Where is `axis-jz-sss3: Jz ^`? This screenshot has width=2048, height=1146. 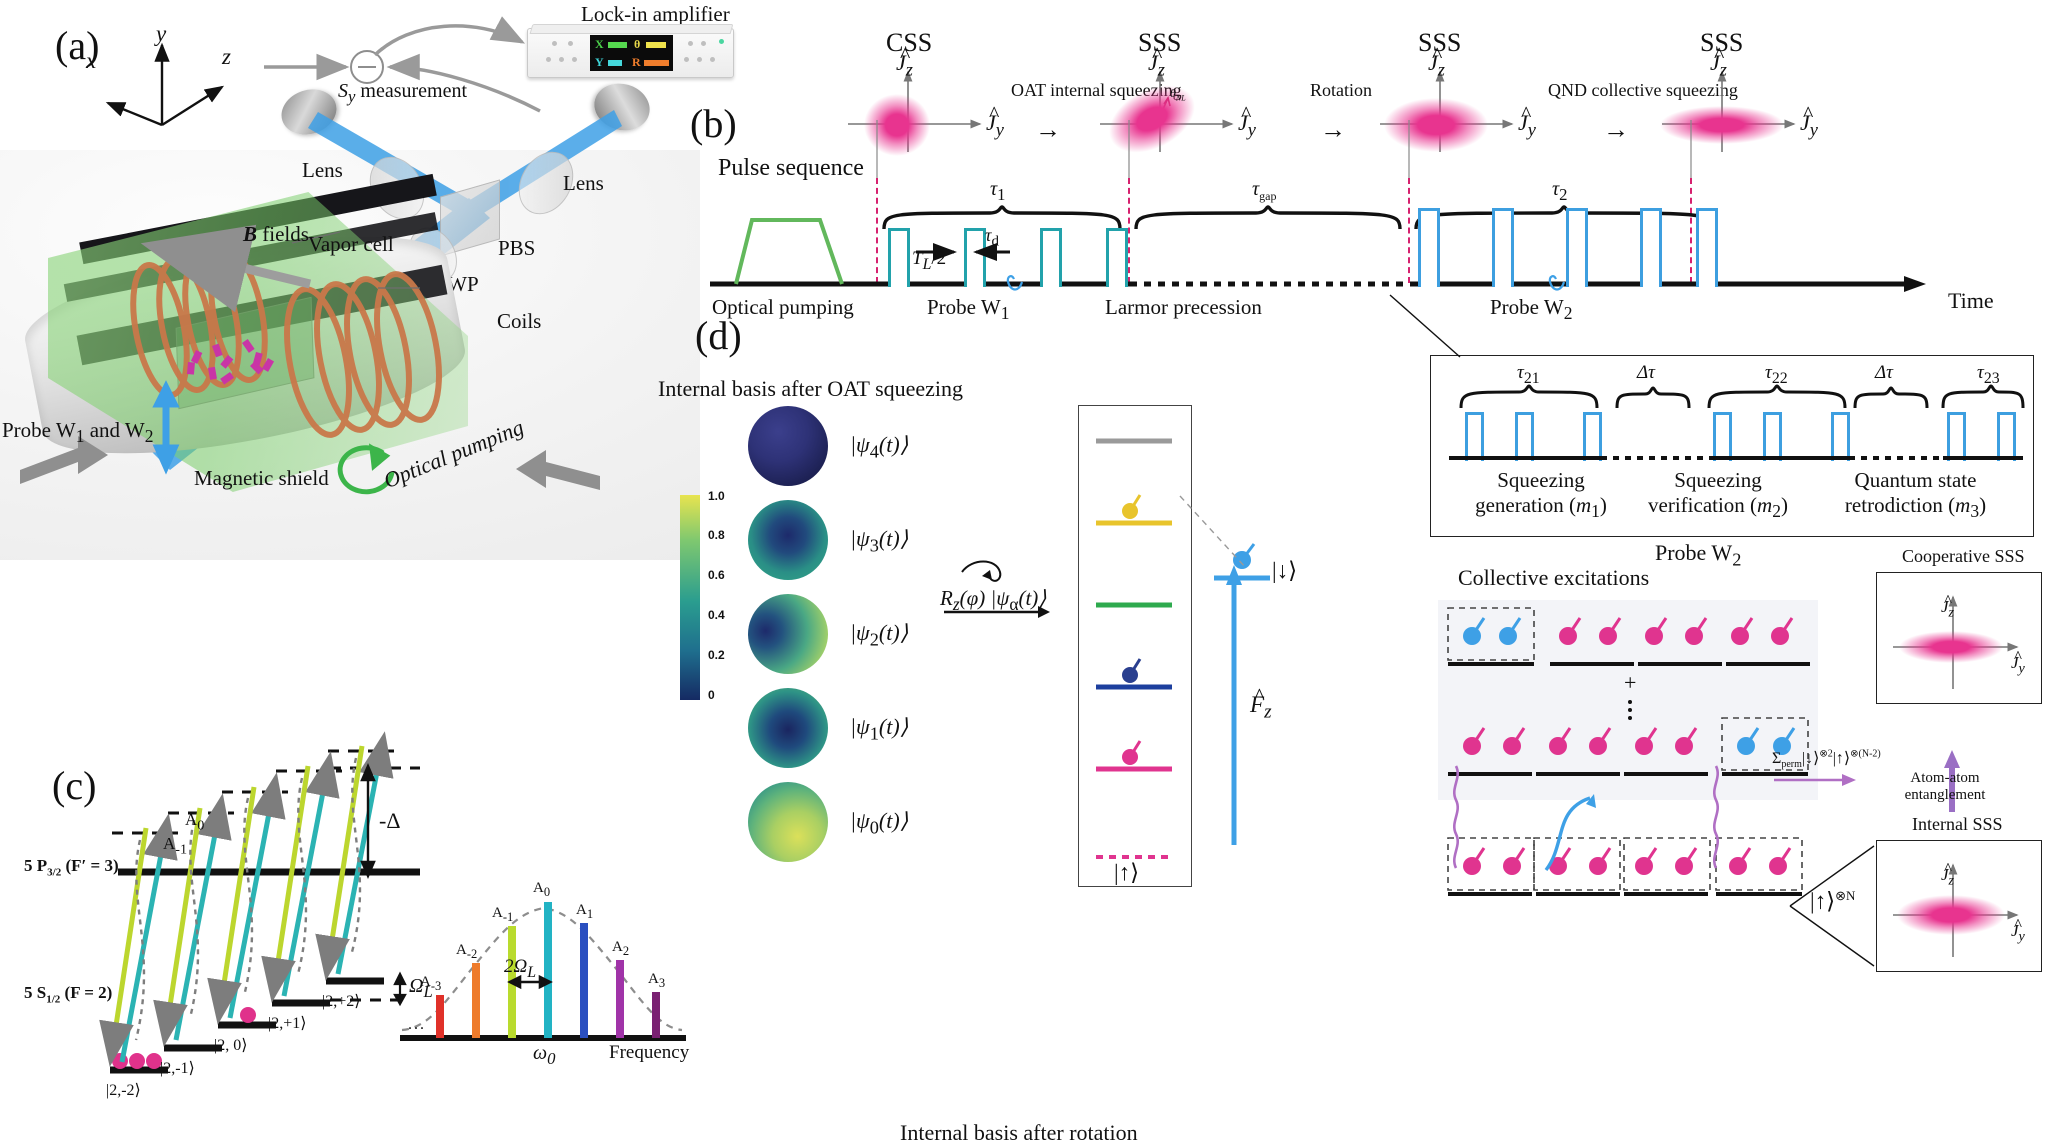
axis-jz-sss3: Jz ^ is located at coordinates (1718, 61).